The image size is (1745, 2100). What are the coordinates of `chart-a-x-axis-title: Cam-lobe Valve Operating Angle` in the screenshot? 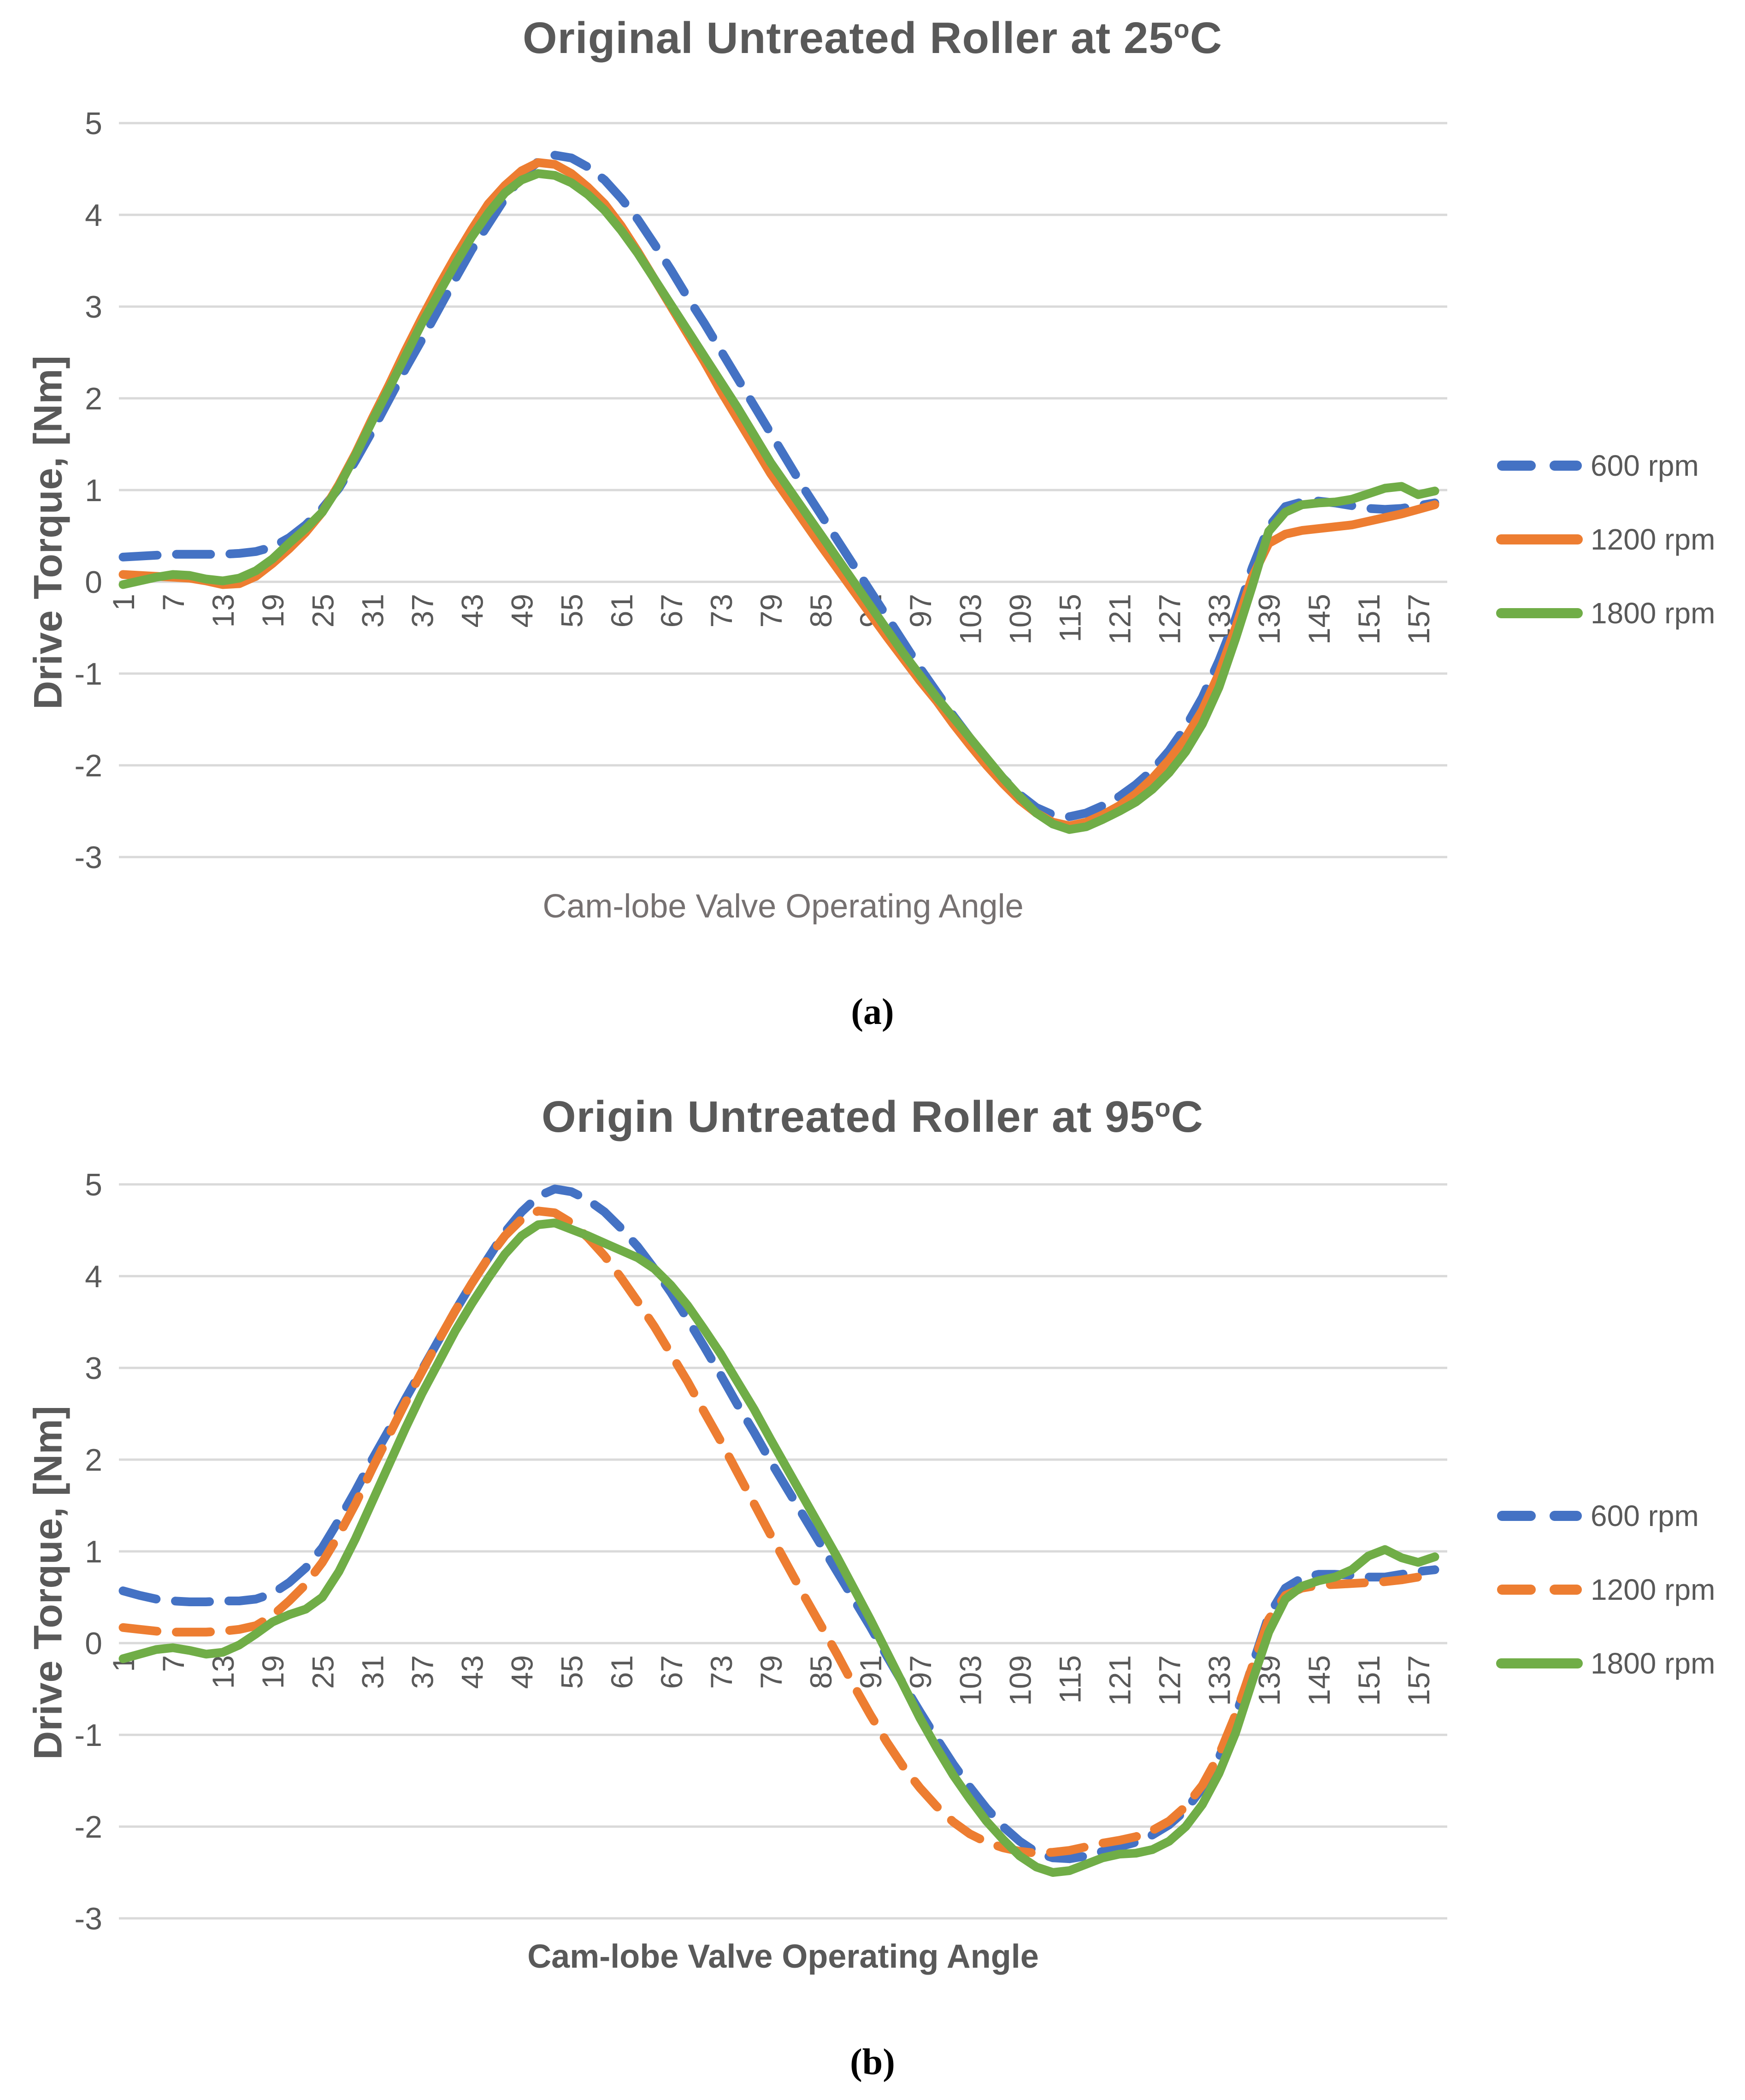 It's located at (783, 906).